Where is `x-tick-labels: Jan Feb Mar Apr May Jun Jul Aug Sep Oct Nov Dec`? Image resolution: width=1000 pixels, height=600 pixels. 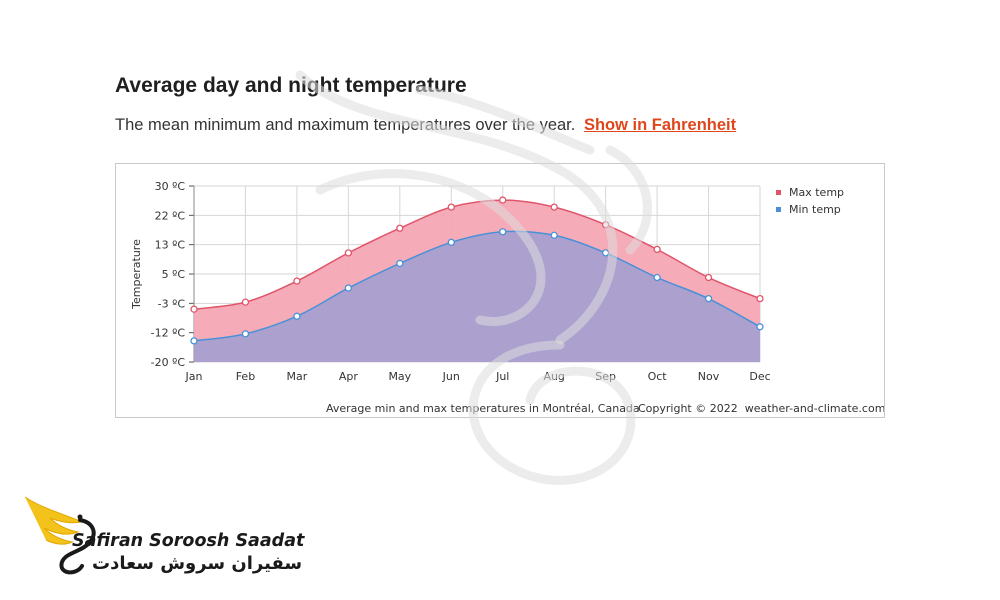 x-tick-labels: Jan Feb Mar Apr May Jun Jul Aug Sep Oct Nov Dec is located at coordinates (478, 376).